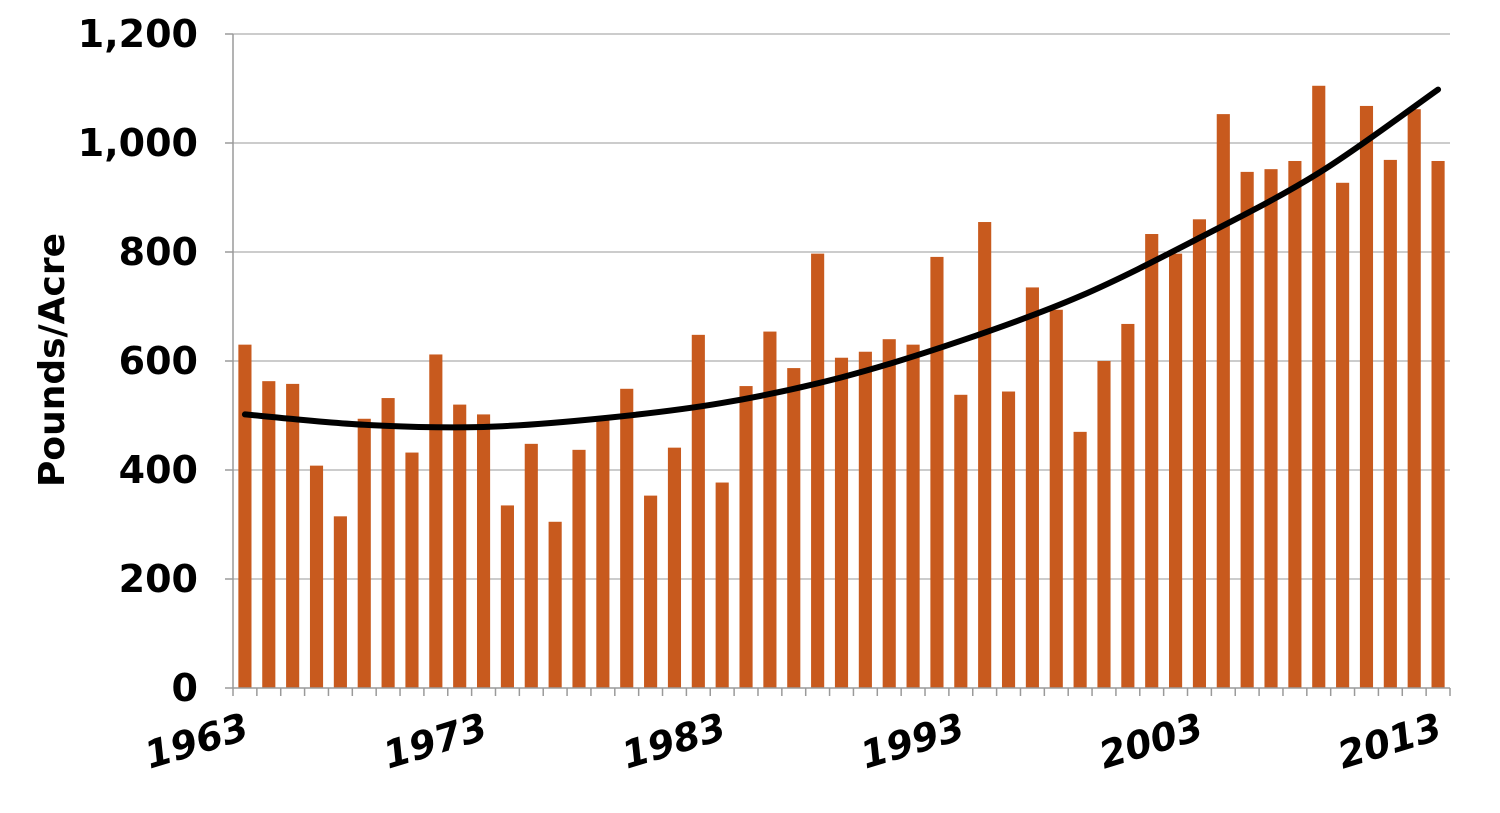 The image size is (1500, 813). What do you see at coordinates (197, 741) in the screenshot?
I see `x-tick-label-1963: 1963` at bounding box center [197, 741].